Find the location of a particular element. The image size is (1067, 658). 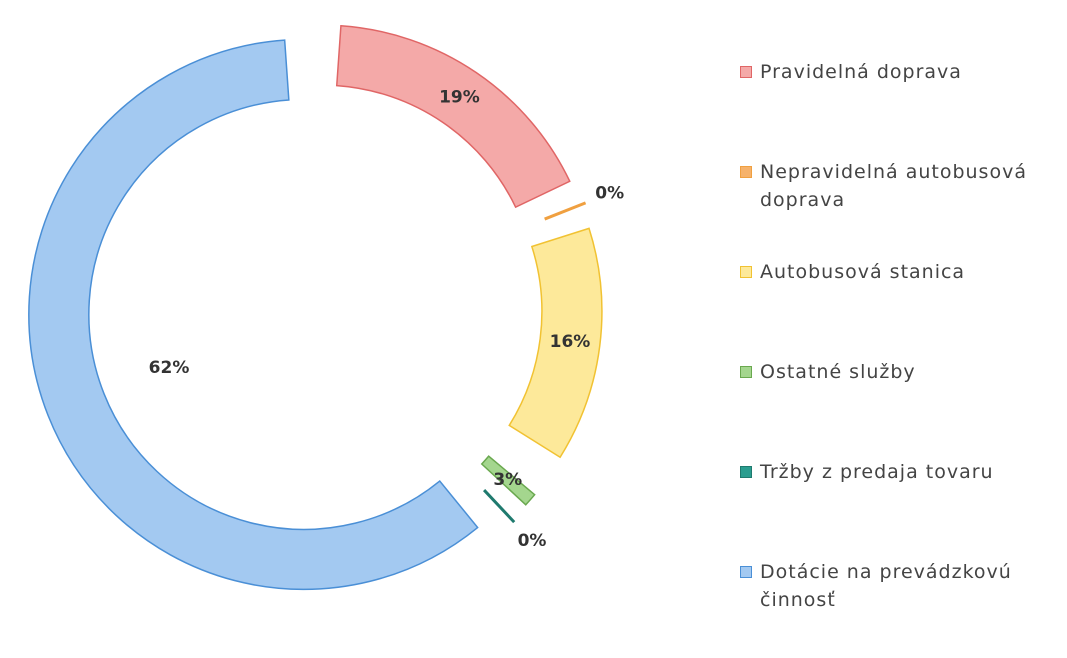

data-label: 19% is located at coordinates (459, 97).